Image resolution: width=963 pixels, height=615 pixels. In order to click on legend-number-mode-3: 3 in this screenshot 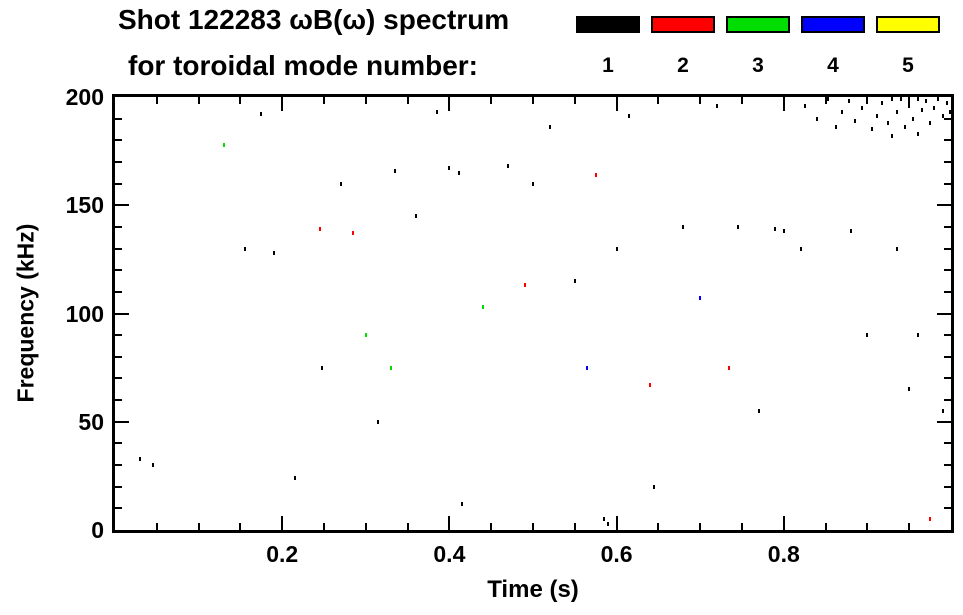, I will do `click(758, 65)`.